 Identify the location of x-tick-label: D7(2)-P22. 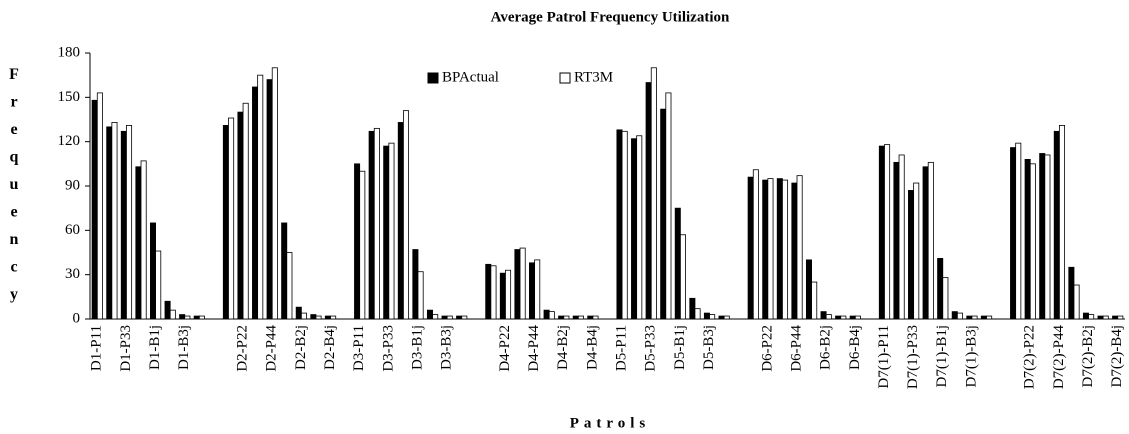
(1030, 357).